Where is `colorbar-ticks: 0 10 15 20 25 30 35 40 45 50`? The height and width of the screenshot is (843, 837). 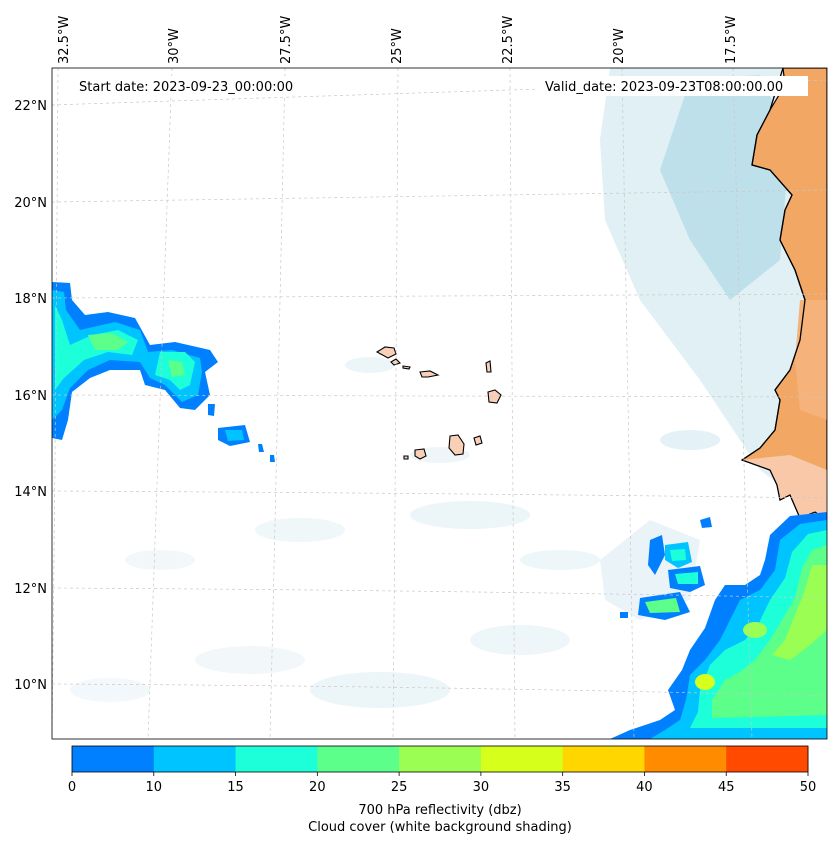
colorbar-ticks: 0 10 15 20 25 30 35 40 45 50 is located at coordinates (442, 783).